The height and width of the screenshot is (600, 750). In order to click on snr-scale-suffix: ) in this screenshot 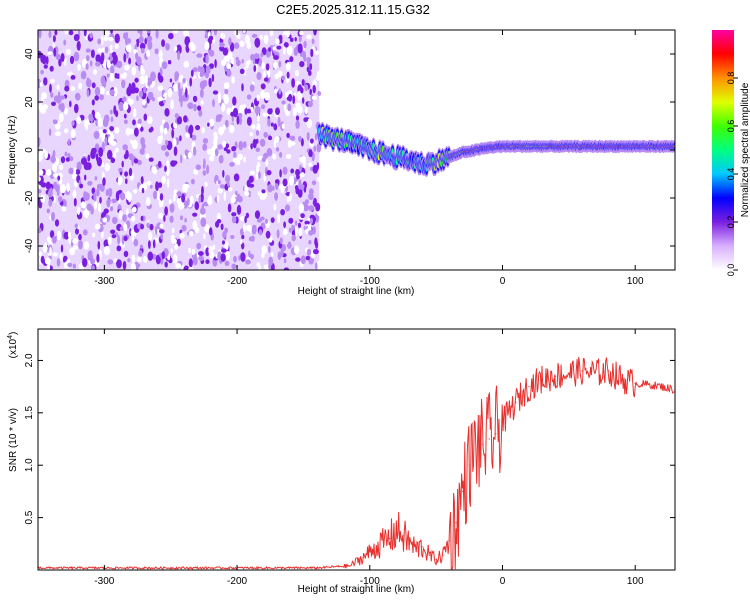, I will do `click(13, 333)`.